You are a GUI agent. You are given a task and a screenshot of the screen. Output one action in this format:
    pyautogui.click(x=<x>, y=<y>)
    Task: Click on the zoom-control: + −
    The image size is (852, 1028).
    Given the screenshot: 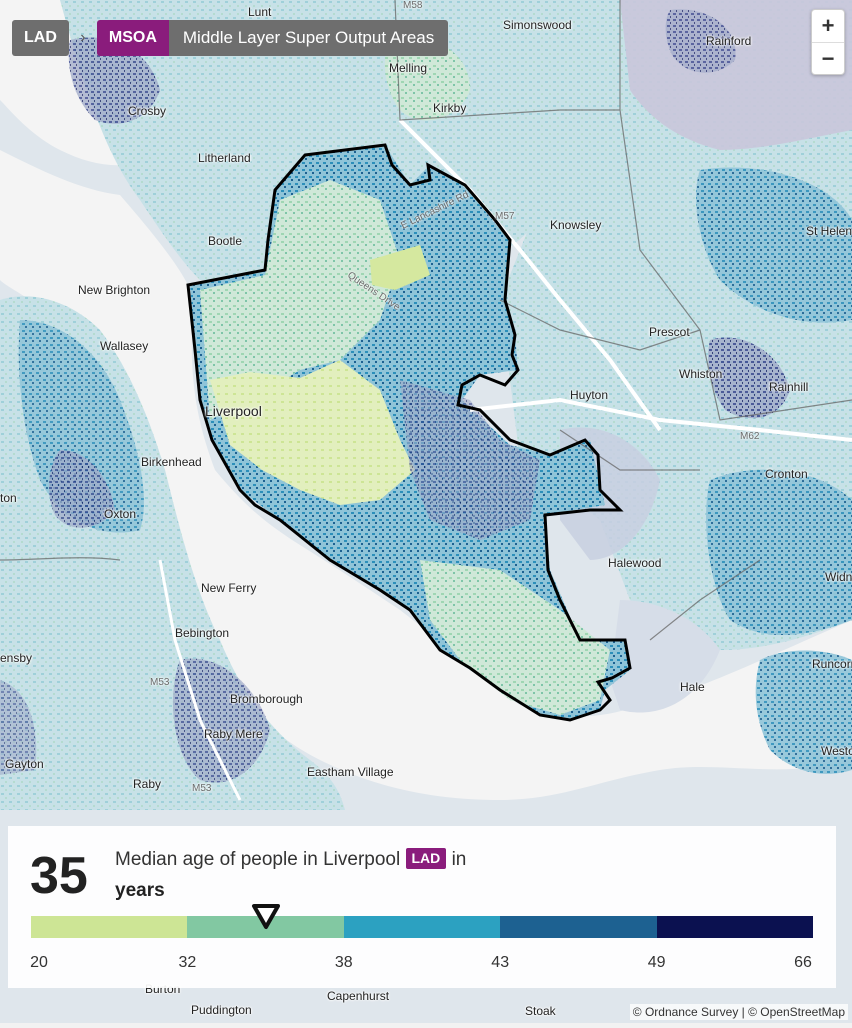 What is the action you would take?
    pyautogui.click(x=828, y=42)
    